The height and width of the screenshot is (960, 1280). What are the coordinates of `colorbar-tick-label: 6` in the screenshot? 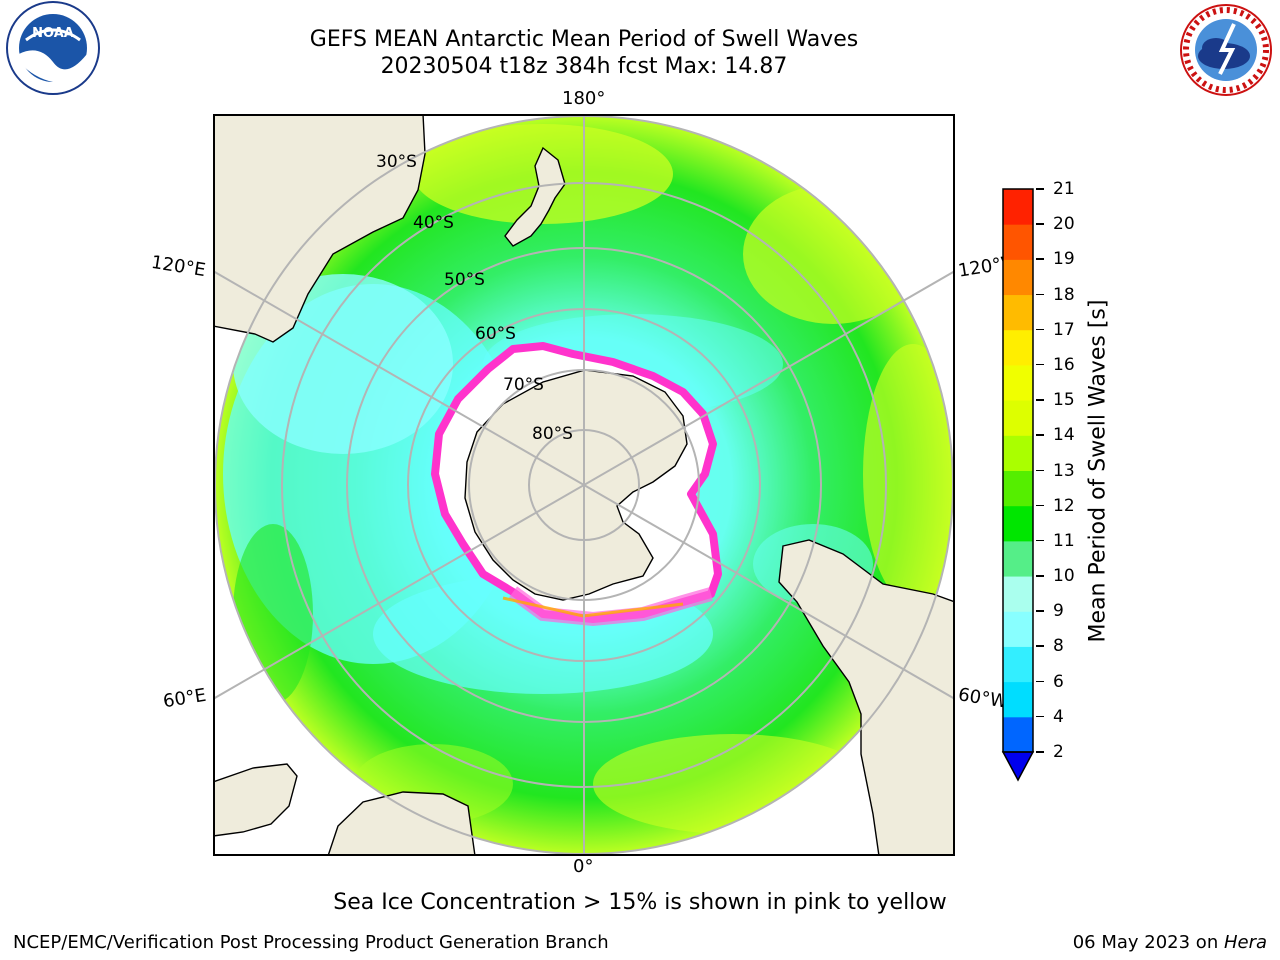 It's located at (1058, 681).